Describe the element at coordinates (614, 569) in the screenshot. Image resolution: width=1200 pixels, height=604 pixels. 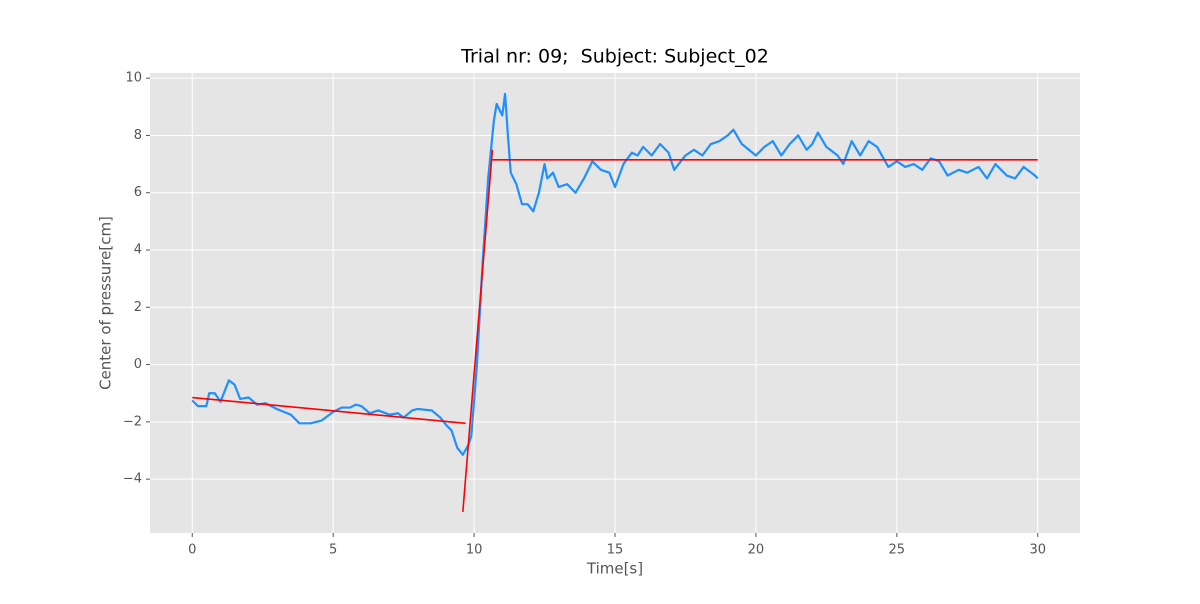
I see `x-axis-label: Time[s]` at that location.